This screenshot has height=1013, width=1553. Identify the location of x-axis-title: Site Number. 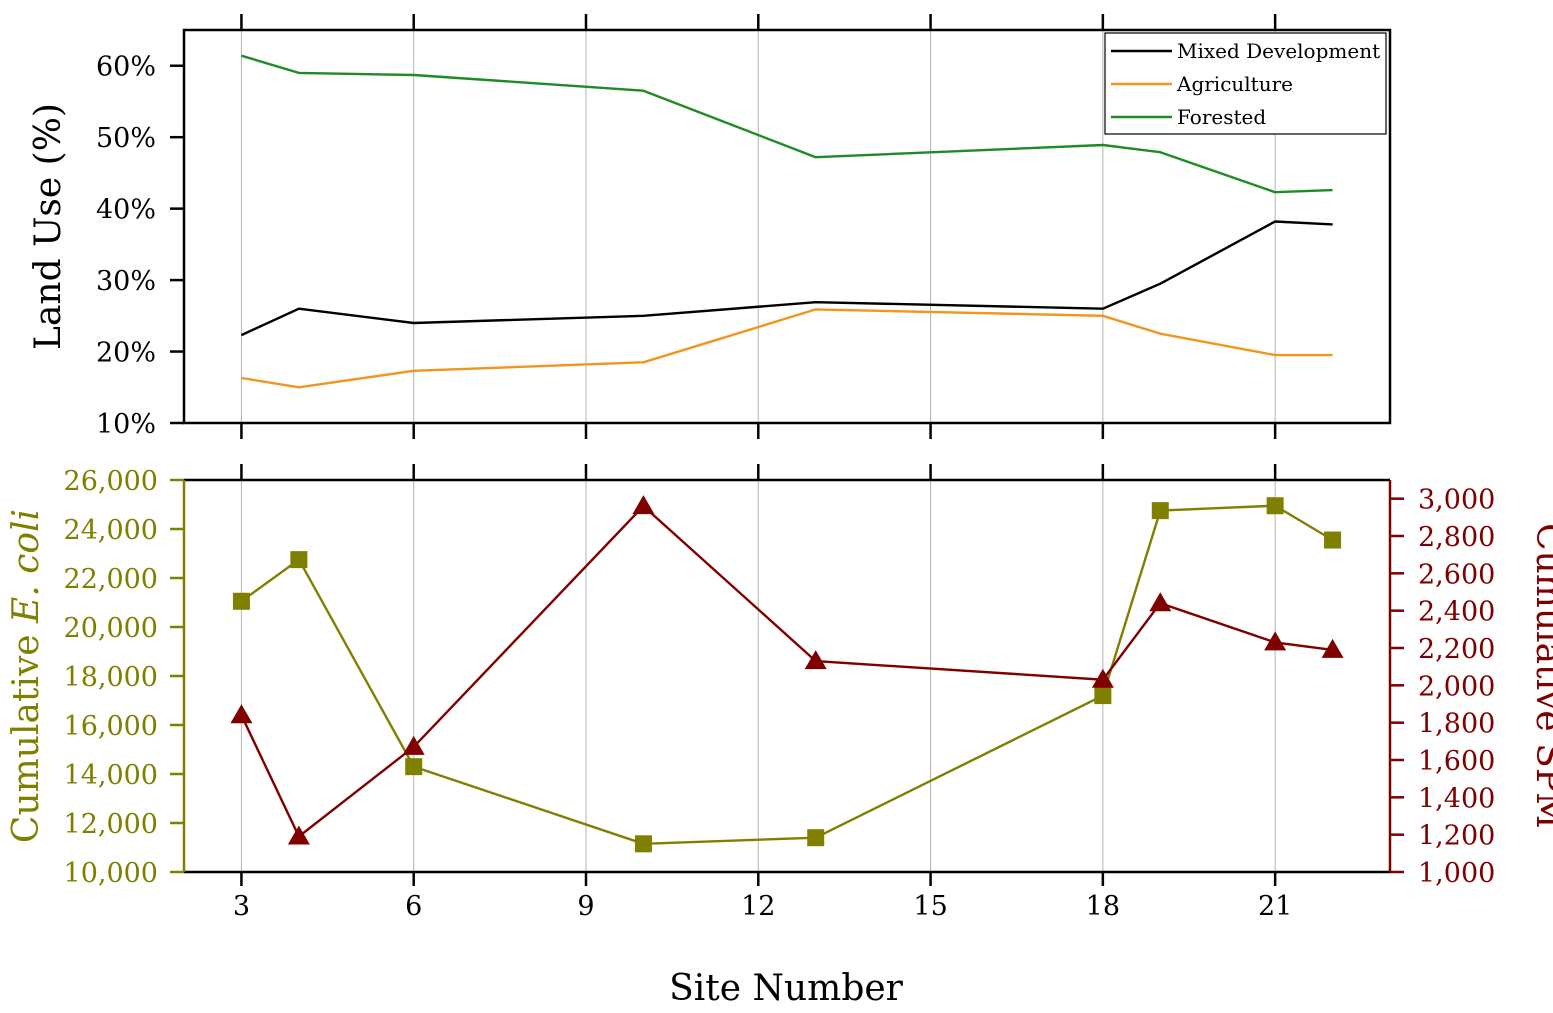
(786, 988).